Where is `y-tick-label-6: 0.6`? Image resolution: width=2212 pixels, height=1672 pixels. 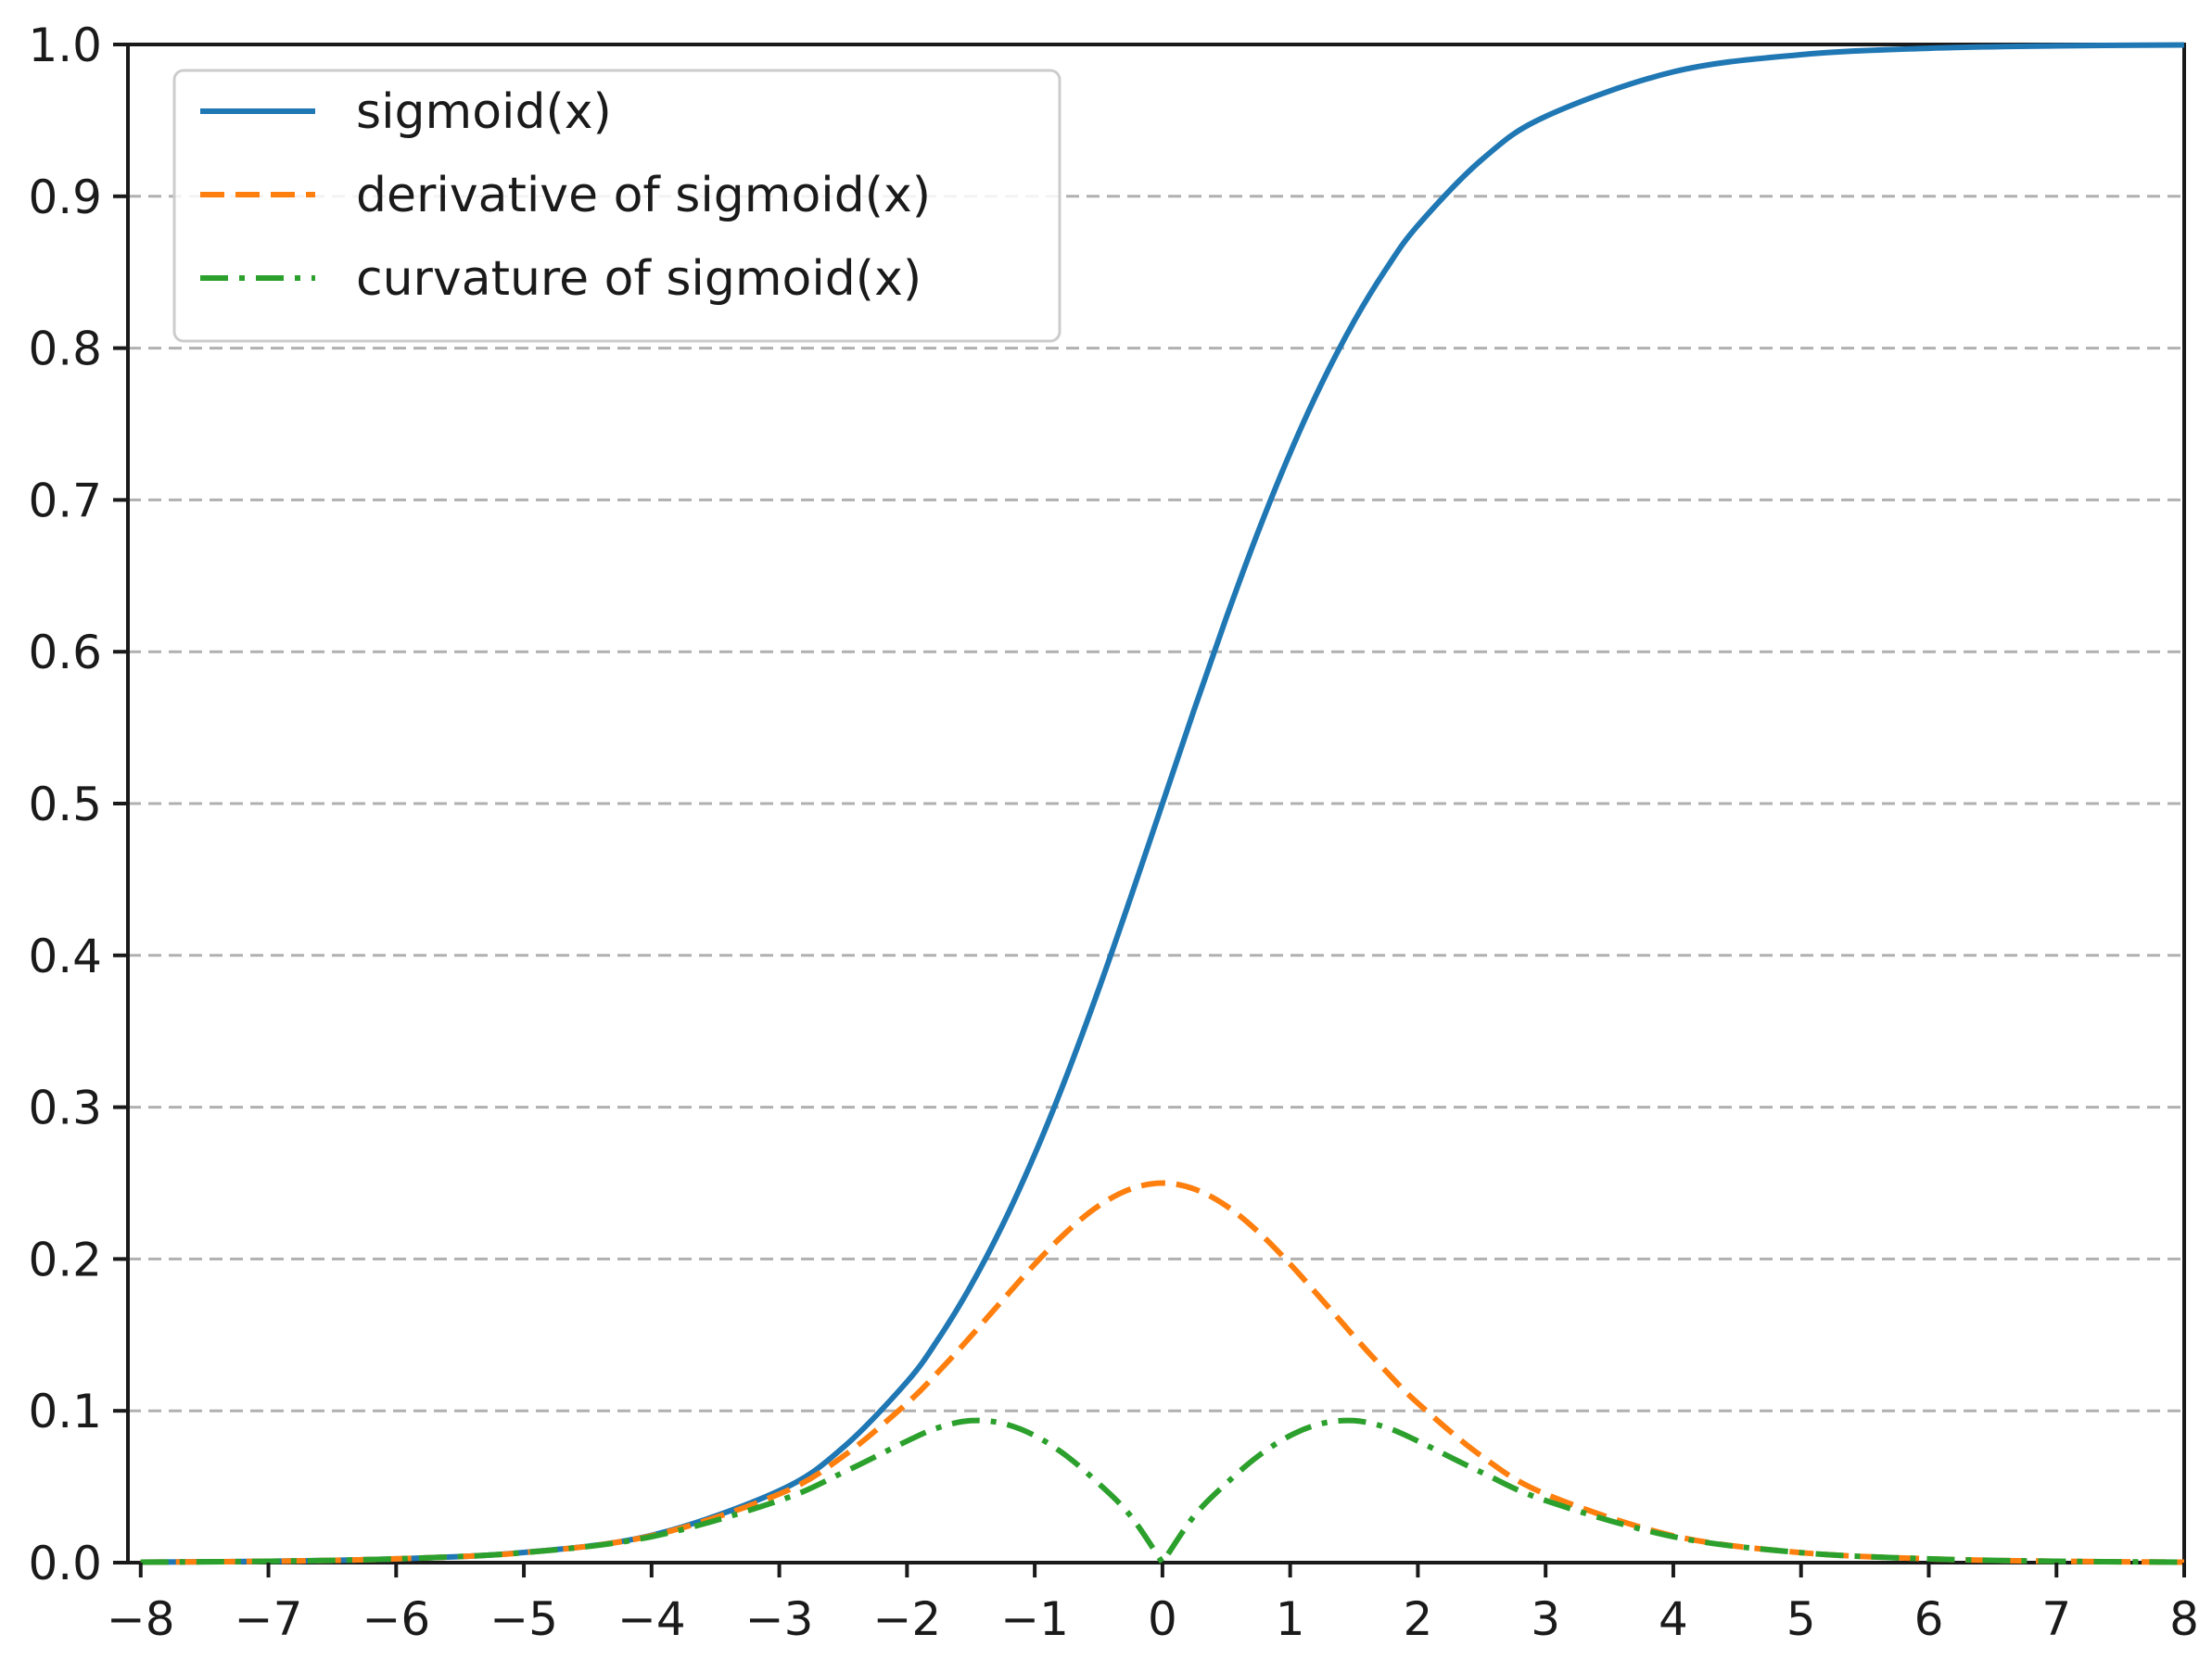
y-tick-label-6: 0.6 is located at coordinates (65, 653).